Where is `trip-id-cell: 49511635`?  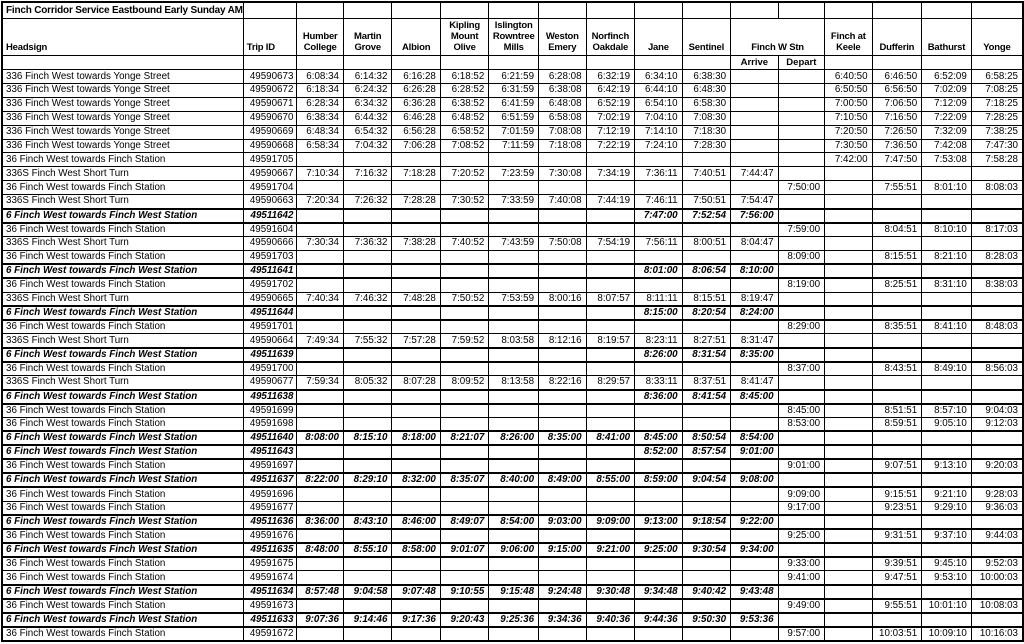
trip-id-cell: 49511635 is located at coordinates (270, 550).